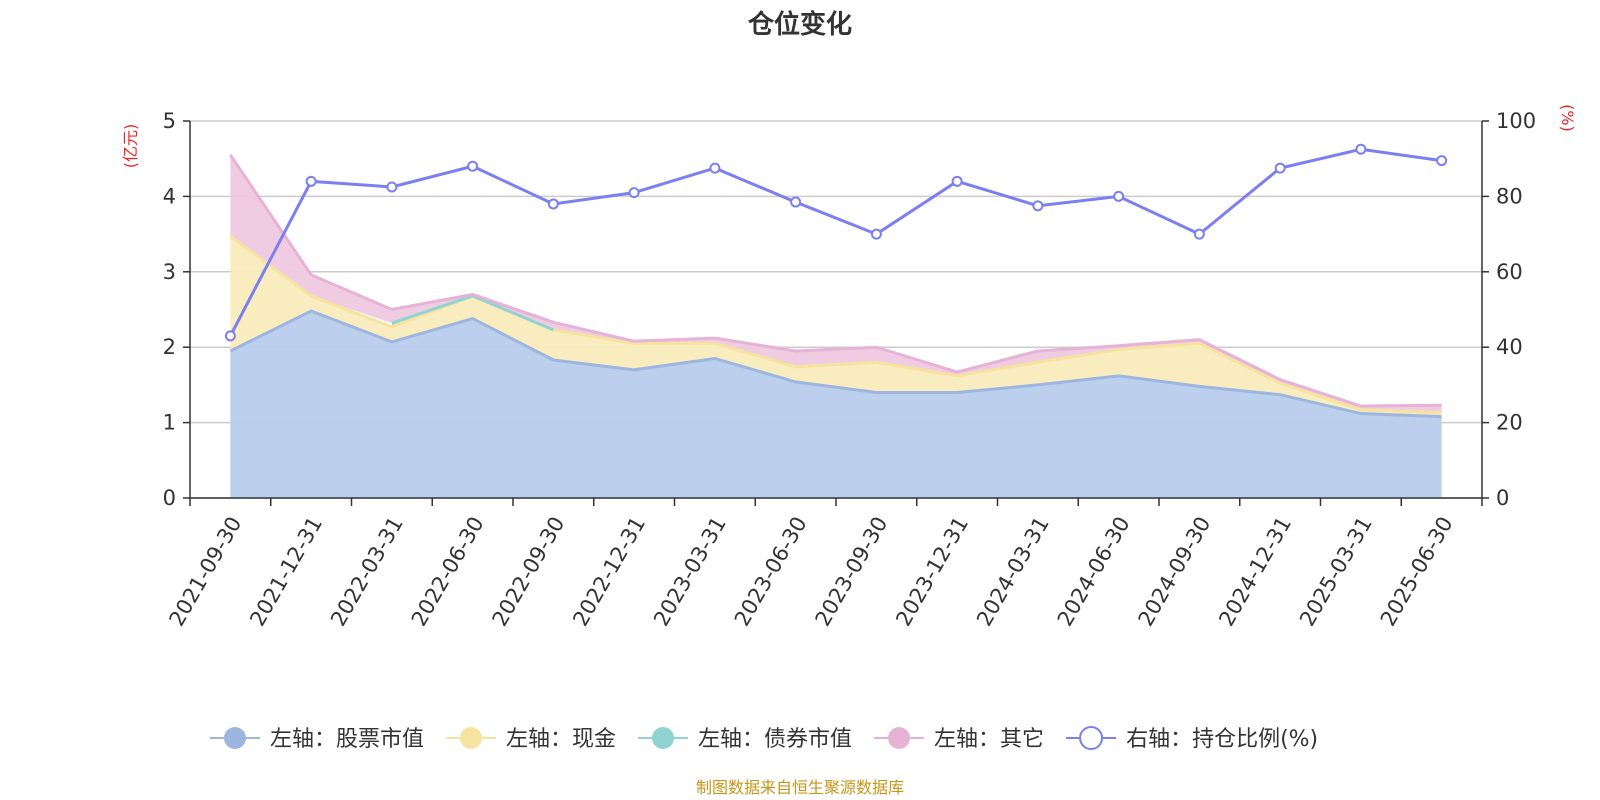 Image resolution: width=1600 pixels, height=800 pixels. I want to click on left-tick-label: 3, so click(169, 272).